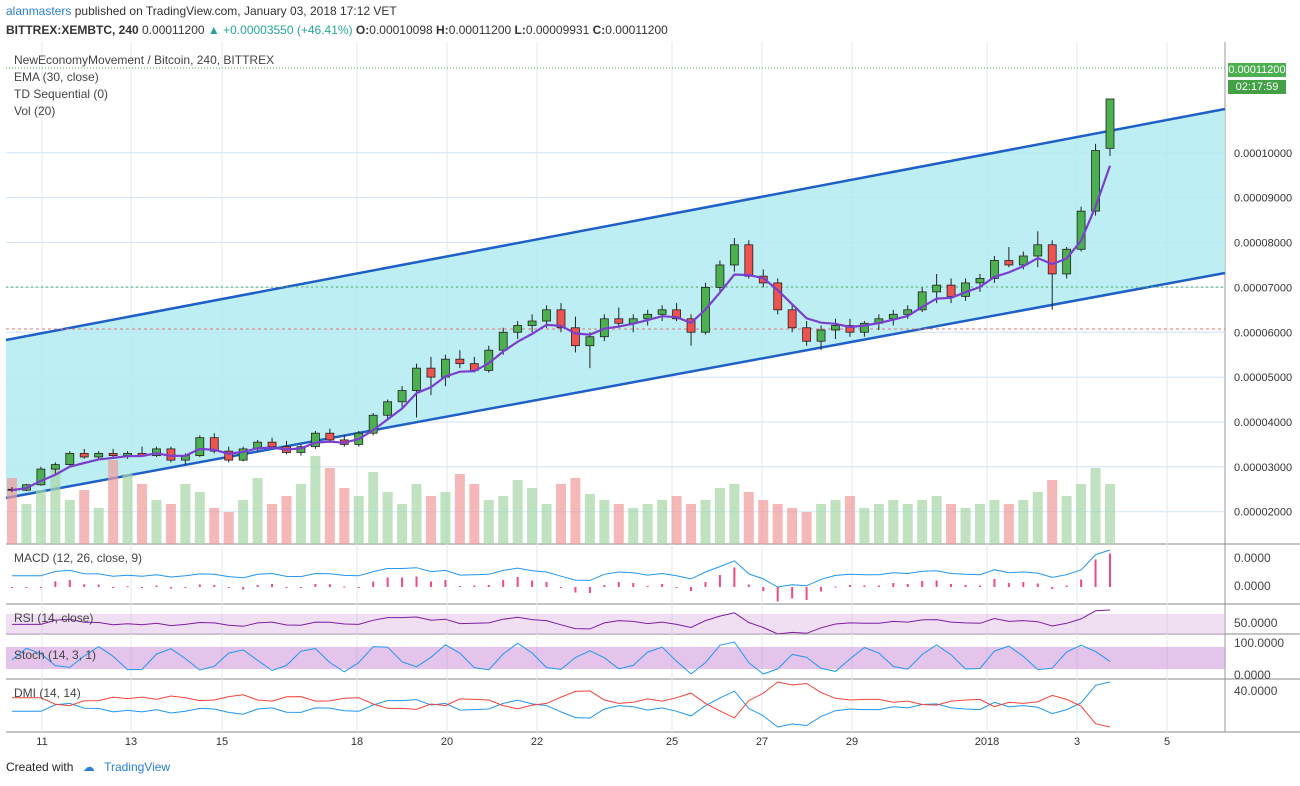  I want to click on open-value: 0.00010098, so click(401, 30).